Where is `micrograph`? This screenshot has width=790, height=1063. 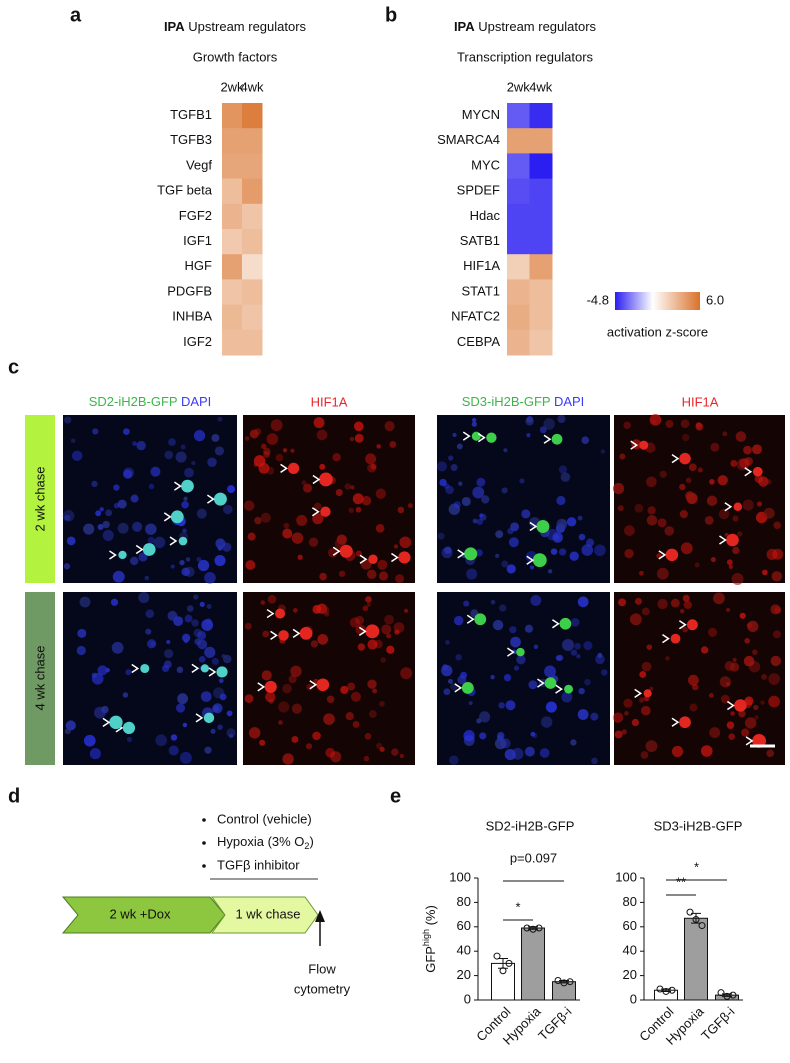
micrograph is located at coordinates (329, 499).